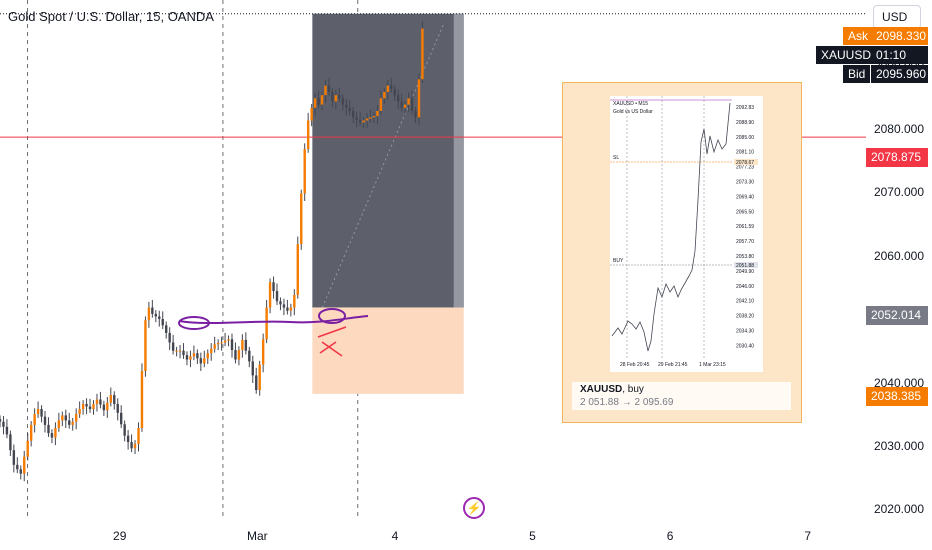 This screenshot has height=550, width=932. What do you see at coordinates (745, 346) in the screenshot?
I see `mini-price-16: 2030.40` at bounding box center [745, 346].